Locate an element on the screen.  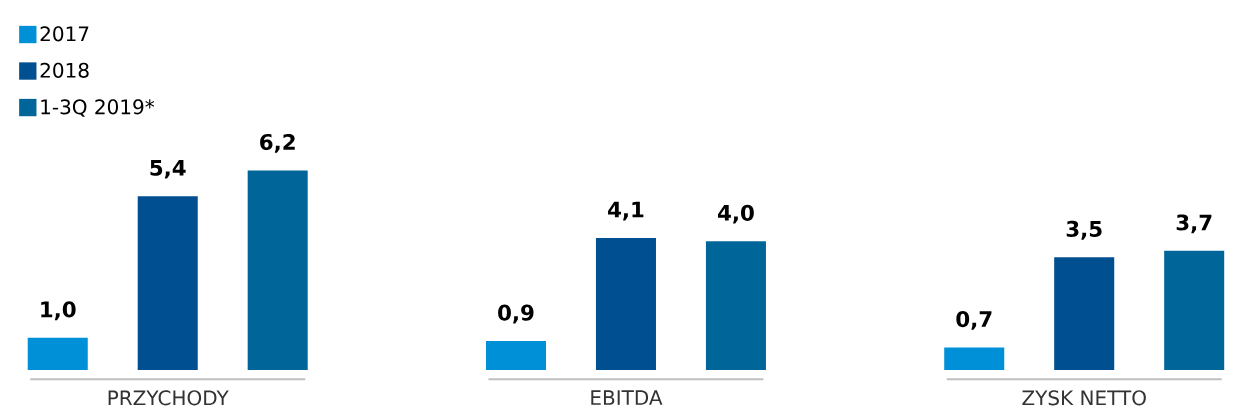
data-label: 4,0 is located at coordinates (736, 214).